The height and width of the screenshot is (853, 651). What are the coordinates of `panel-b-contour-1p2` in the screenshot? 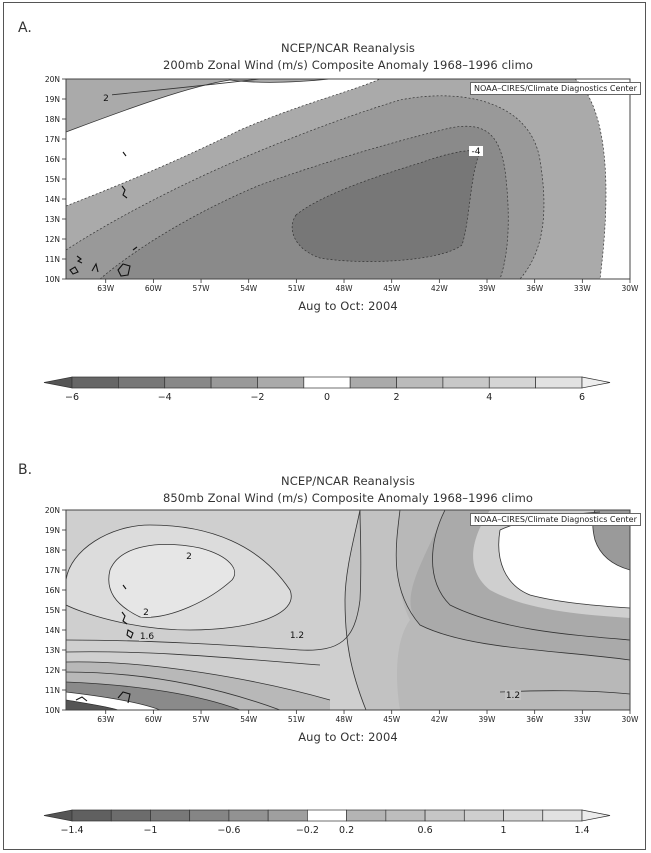 It's located at (214, 580).